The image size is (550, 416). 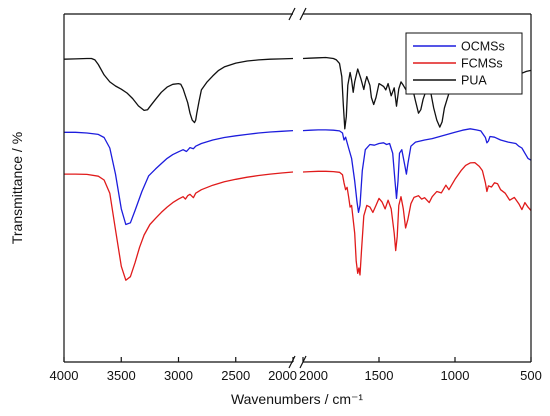 I want to click on x-tick-label-3000-seg1: 3000, so click(x=178, y=375).